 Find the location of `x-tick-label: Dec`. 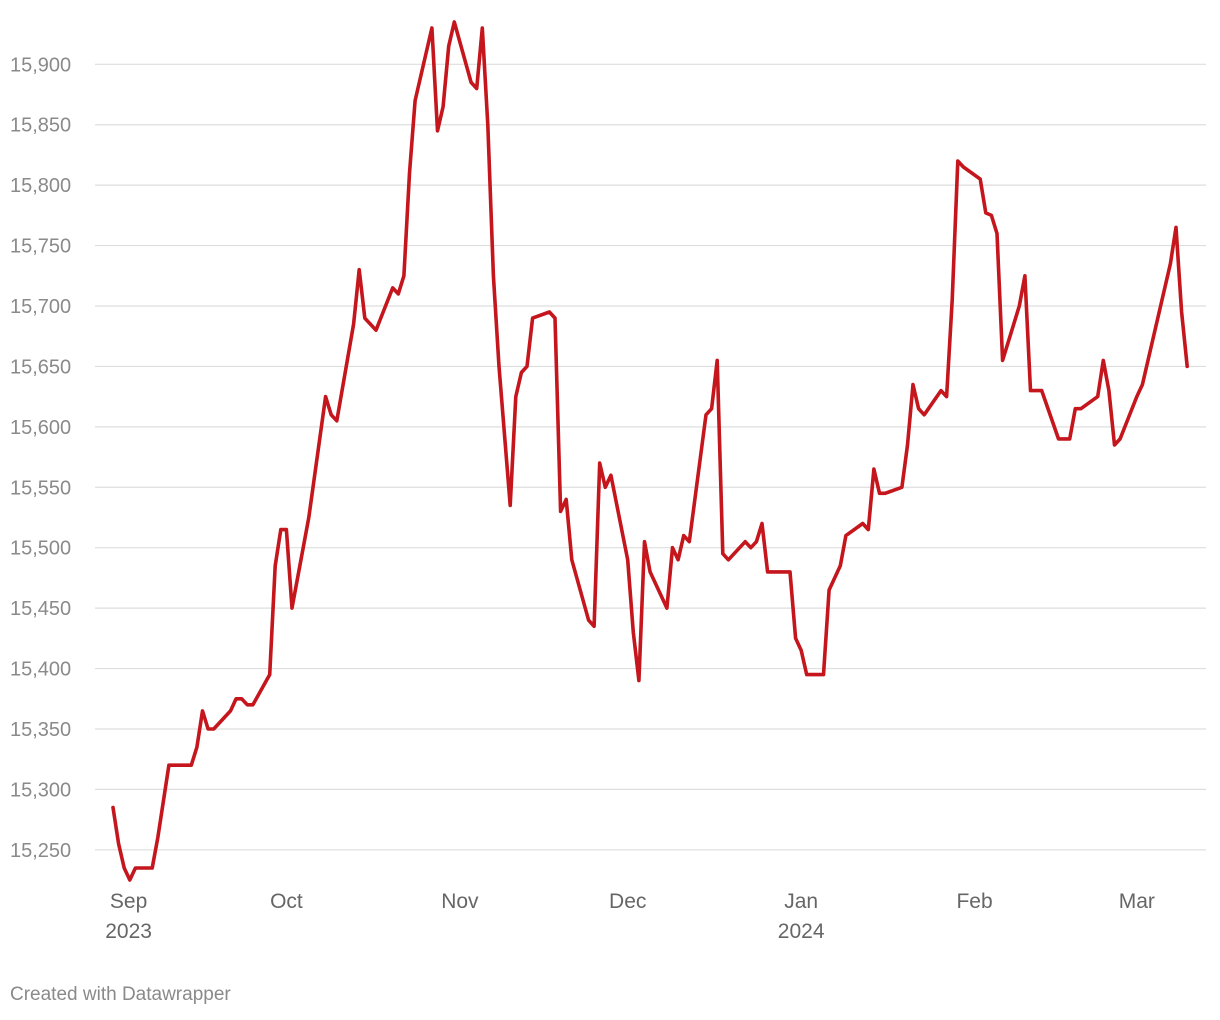

x-tick-label: Dec is located at coordinates (627, 901).